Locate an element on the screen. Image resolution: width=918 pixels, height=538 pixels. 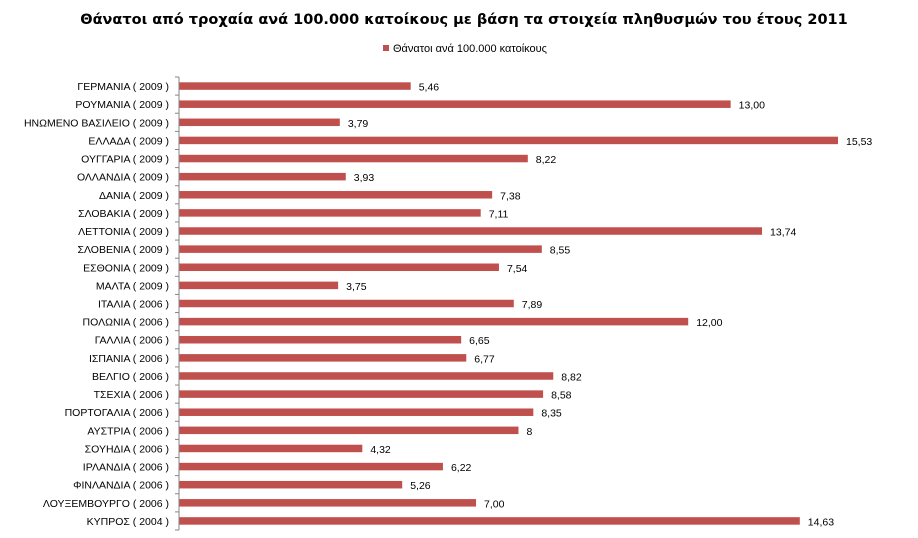
category-label: ΛΟΥΞΕΜΒΟΥΡΓΟ ( 2006 ) is located at coordinates (106, 504).